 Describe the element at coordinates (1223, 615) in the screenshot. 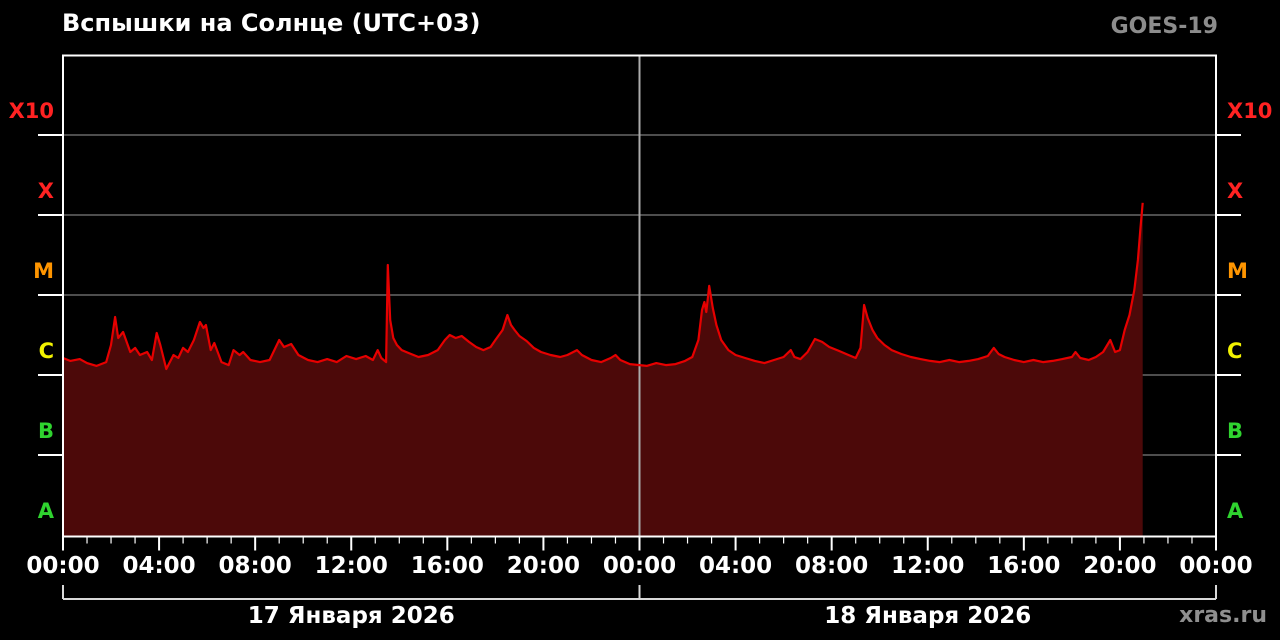

I see `watermark: xras.ru` at that location.